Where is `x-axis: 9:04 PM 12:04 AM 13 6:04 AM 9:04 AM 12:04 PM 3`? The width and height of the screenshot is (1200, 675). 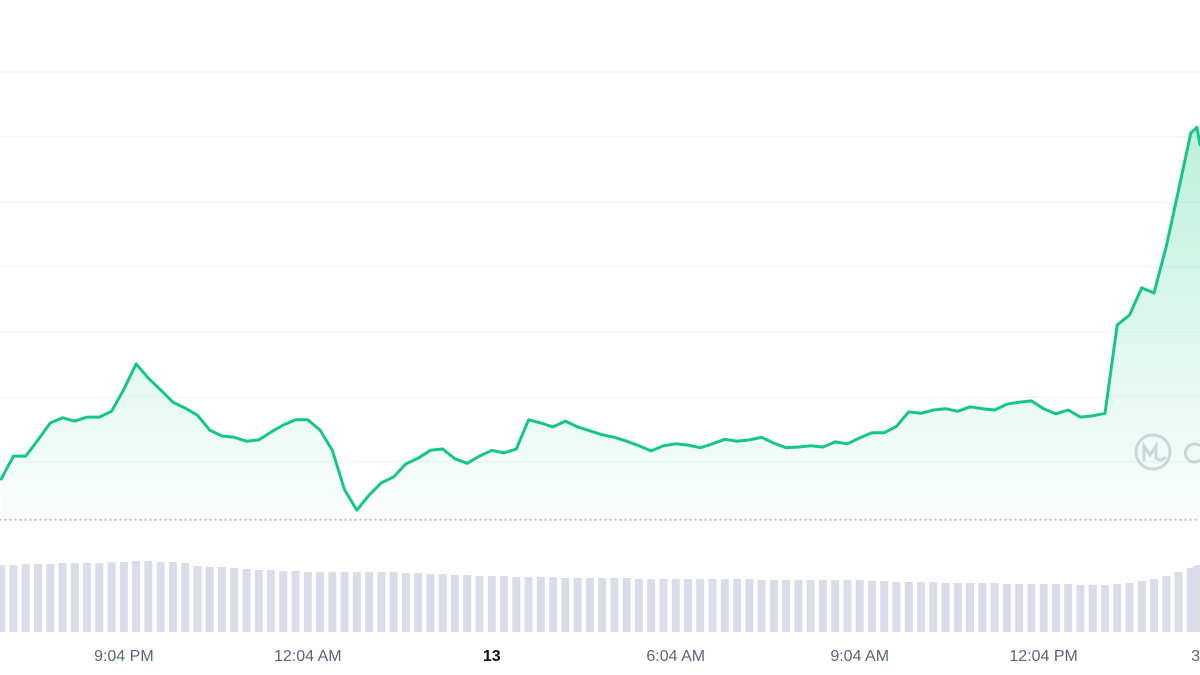
x-axis: 9:04 PM 12:04 AM 13 6:04 AM 9:04 AM 12:04 PM 3 is located at coordinates (647, 656).